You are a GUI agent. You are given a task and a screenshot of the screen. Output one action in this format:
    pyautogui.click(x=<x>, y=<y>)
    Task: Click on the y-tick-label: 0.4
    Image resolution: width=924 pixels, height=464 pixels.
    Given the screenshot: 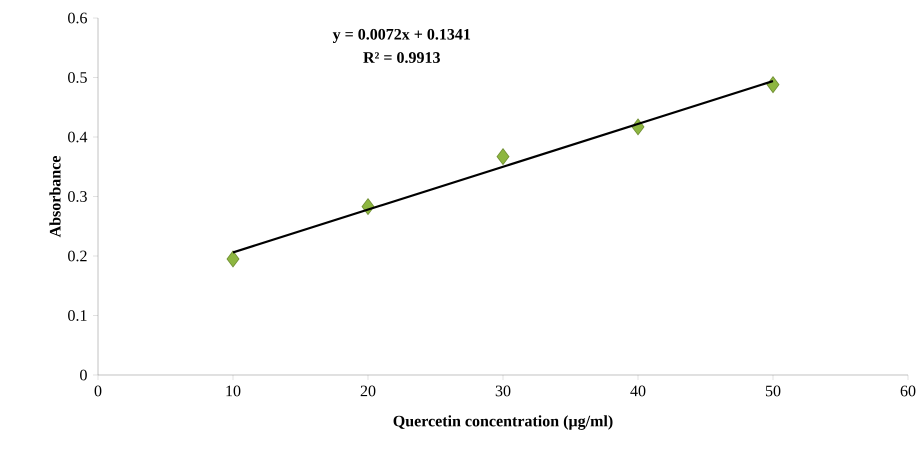 What is the action you would take?
    pyautogui.click(x=78, y=137)
    